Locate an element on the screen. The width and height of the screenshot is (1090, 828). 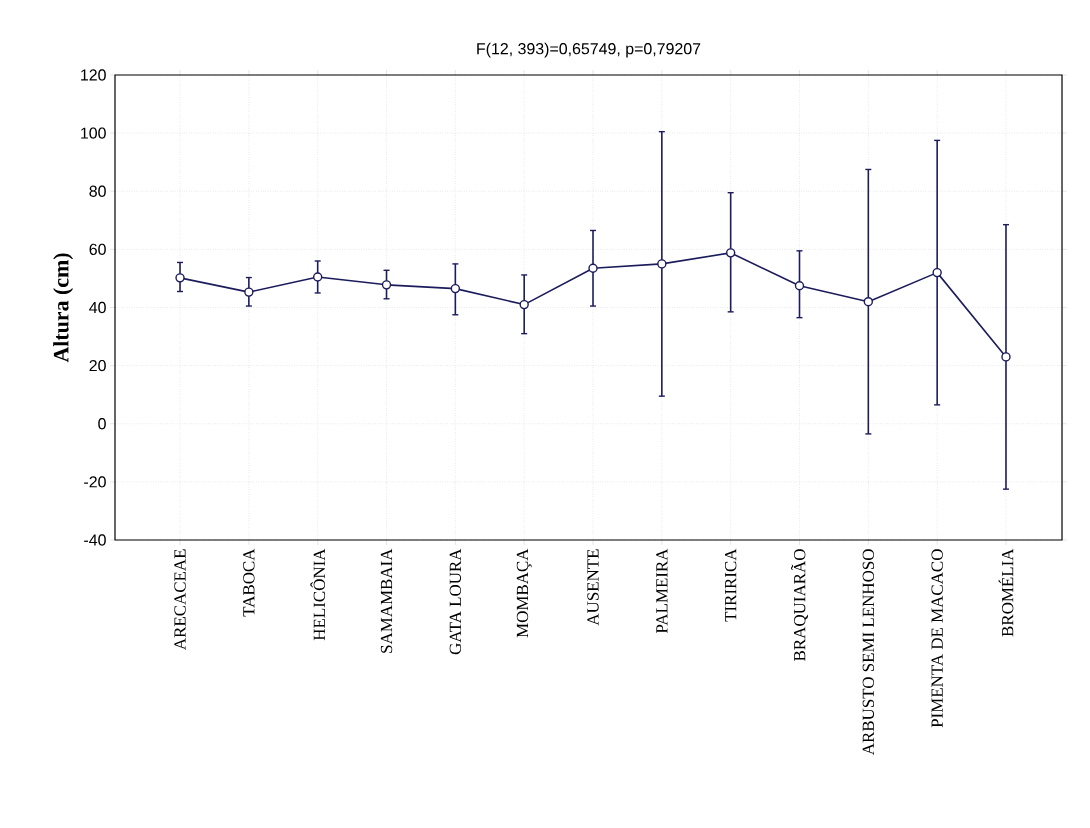
x-tick-label: ARECACEAE is located at coordinates (180, 599).